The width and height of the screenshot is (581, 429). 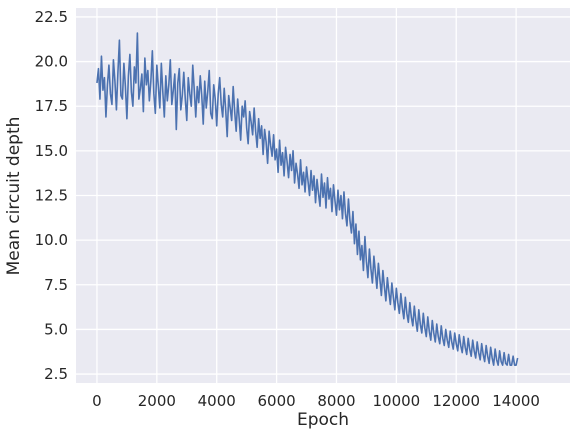 I want to click on y-tick-label: 5.0, so click(x=56, y=329).